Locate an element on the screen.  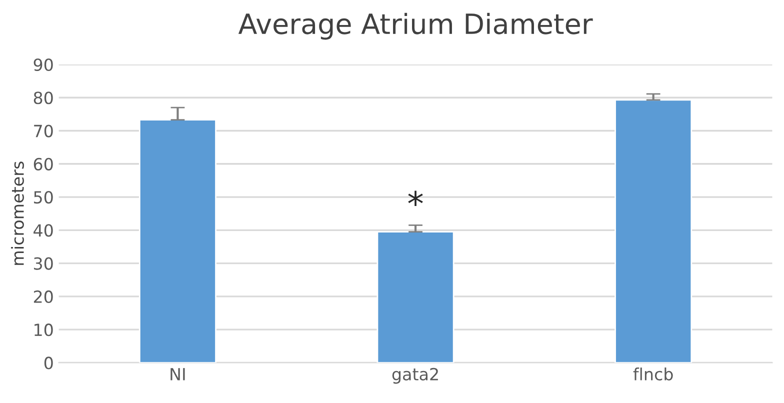
y-tick-label: 30 is located at coordinates (43, 263).